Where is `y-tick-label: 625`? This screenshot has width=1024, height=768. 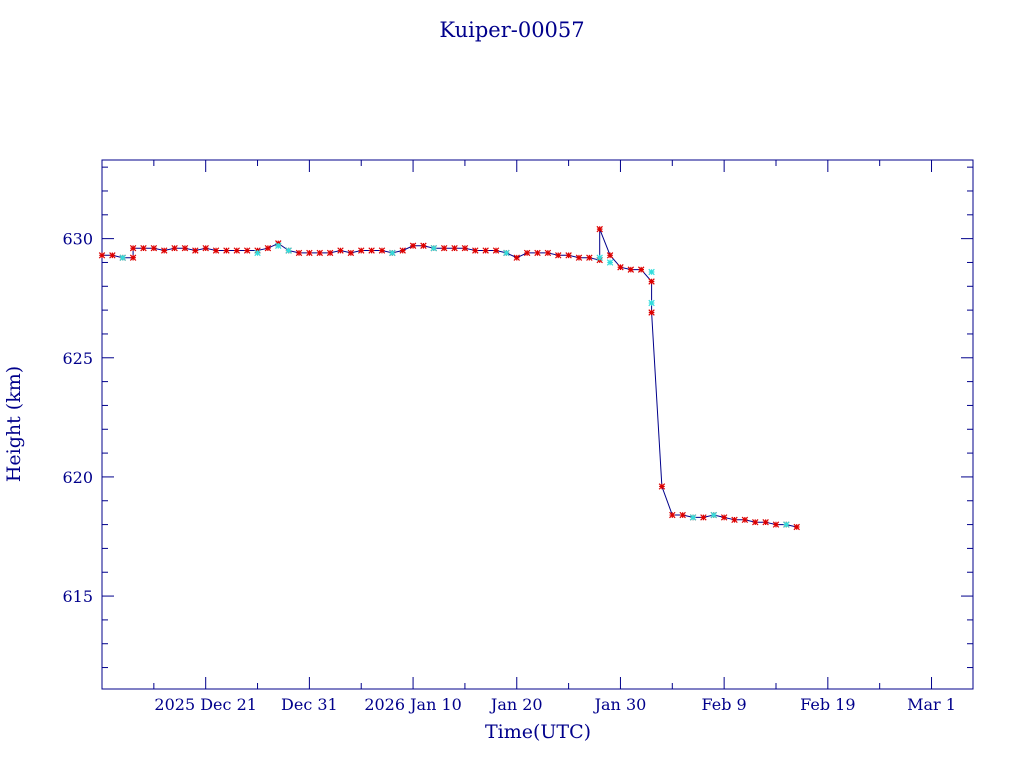
y-tick-label: 625 is located at coordinates (77, 358).